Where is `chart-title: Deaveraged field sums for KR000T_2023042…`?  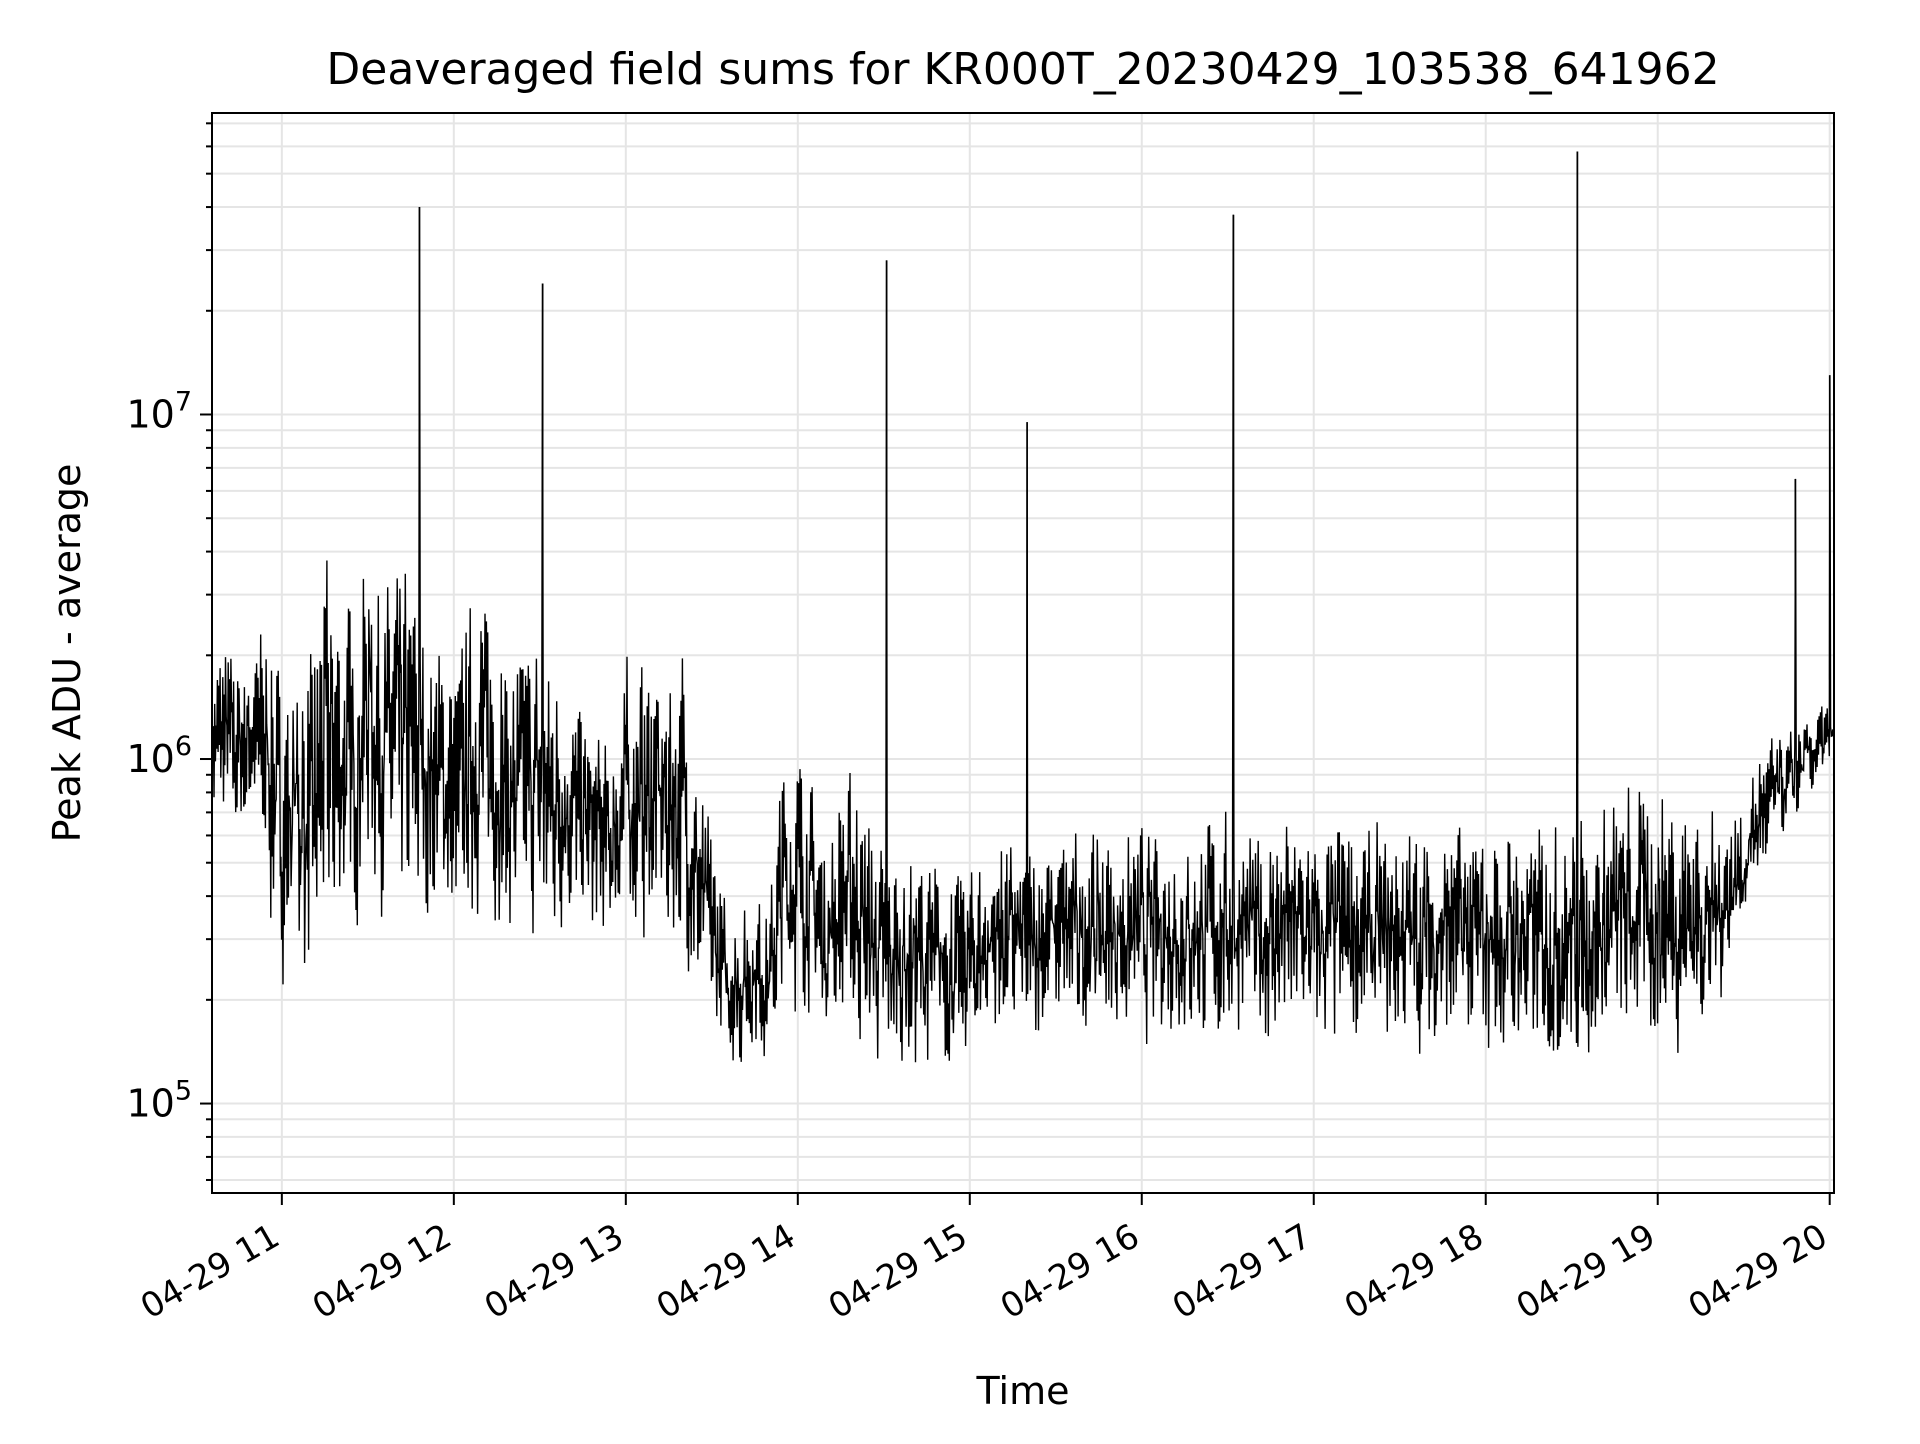 chart-title: Deaveraged field sums for KR000T_2023042… is located at coordinates (1022, 69).